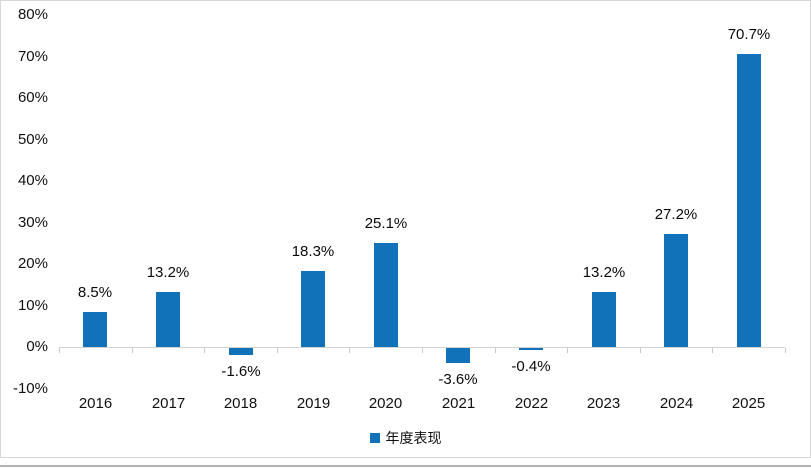 This screenshot has height=468, width=811. Describe the element at coordinates (32, 180) in the screenshot. I see `y-axis-tick-label: 40%` at that location.